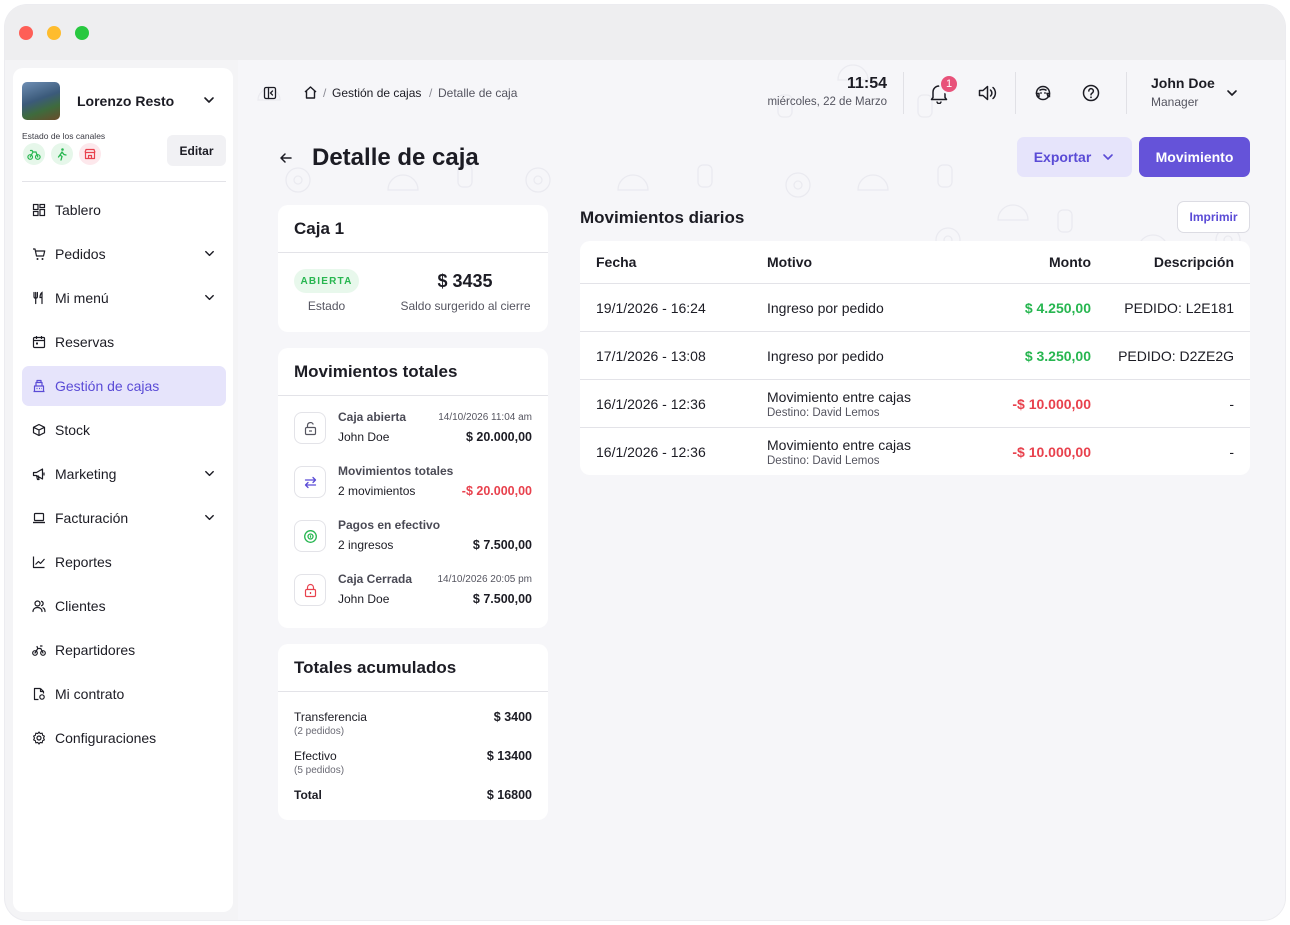 This screenshot has width=1290, height=925. Describe the element at coordinates (645, 32) in the screenshot. I see `title-bar` at that location.